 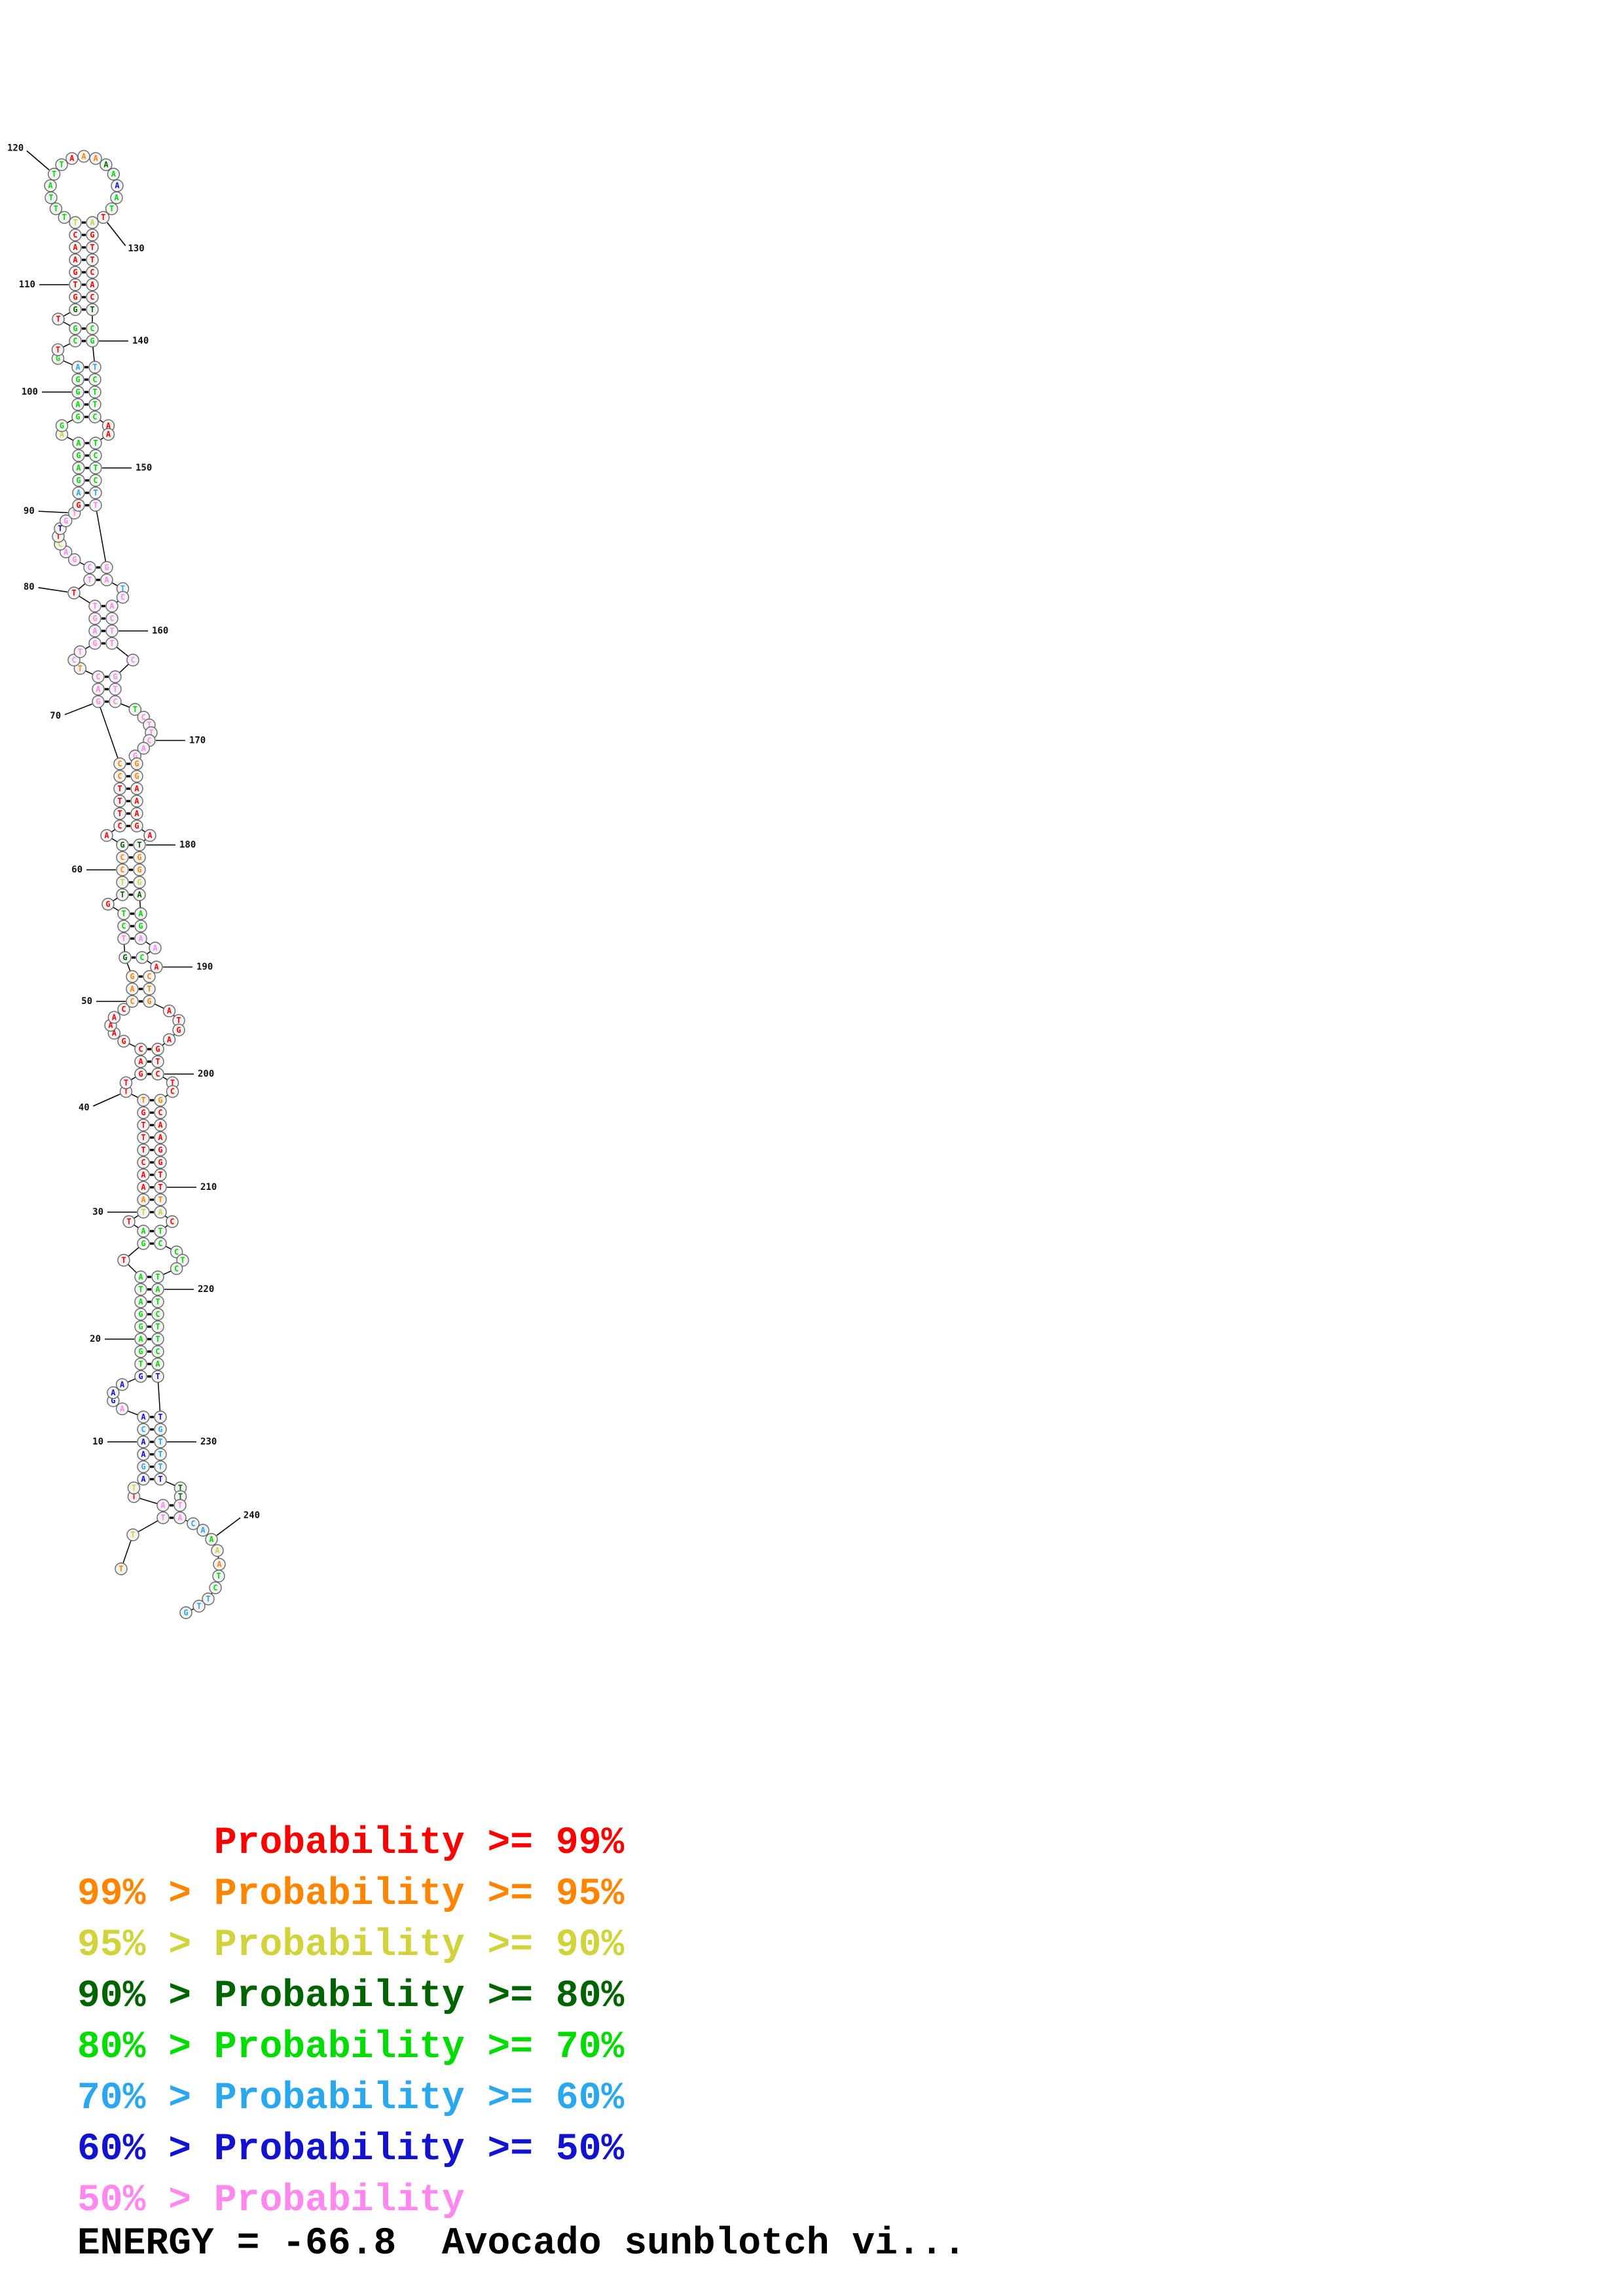 I want to click on position-label: 190, so click(x=204, y=967).